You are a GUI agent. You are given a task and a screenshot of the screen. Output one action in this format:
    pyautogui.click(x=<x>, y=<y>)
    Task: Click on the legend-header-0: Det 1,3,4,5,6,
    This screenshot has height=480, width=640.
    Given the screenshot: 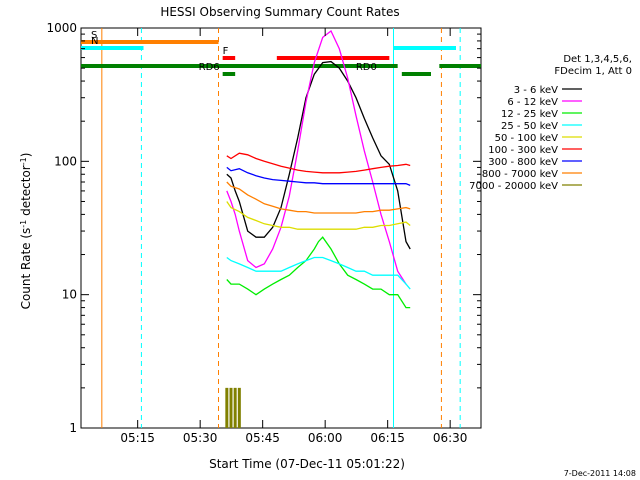 What is the action you would take?
    pyautogui.click(x=597, y=59)
    